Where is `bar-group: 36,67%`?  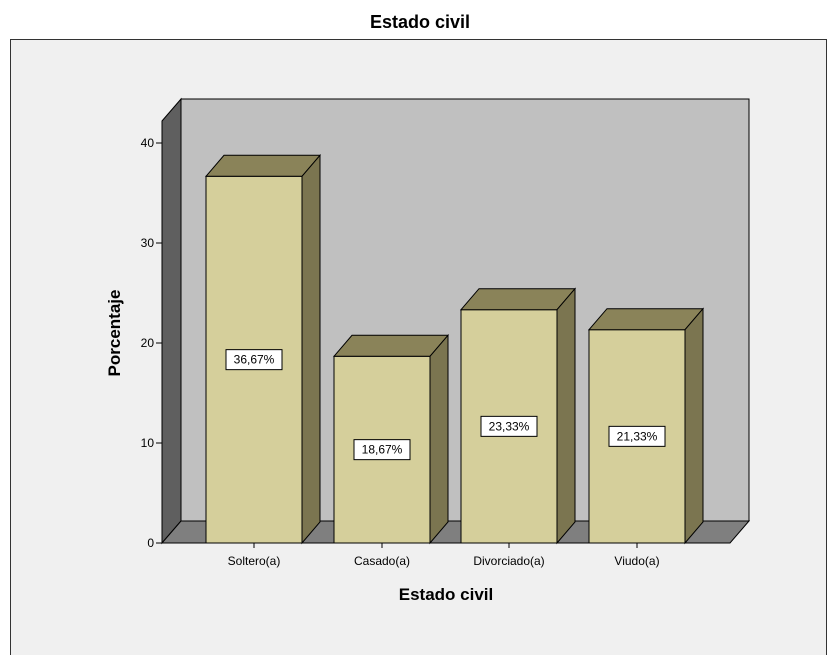 bar-group: 36,67% is located at coordinates (263, 349).